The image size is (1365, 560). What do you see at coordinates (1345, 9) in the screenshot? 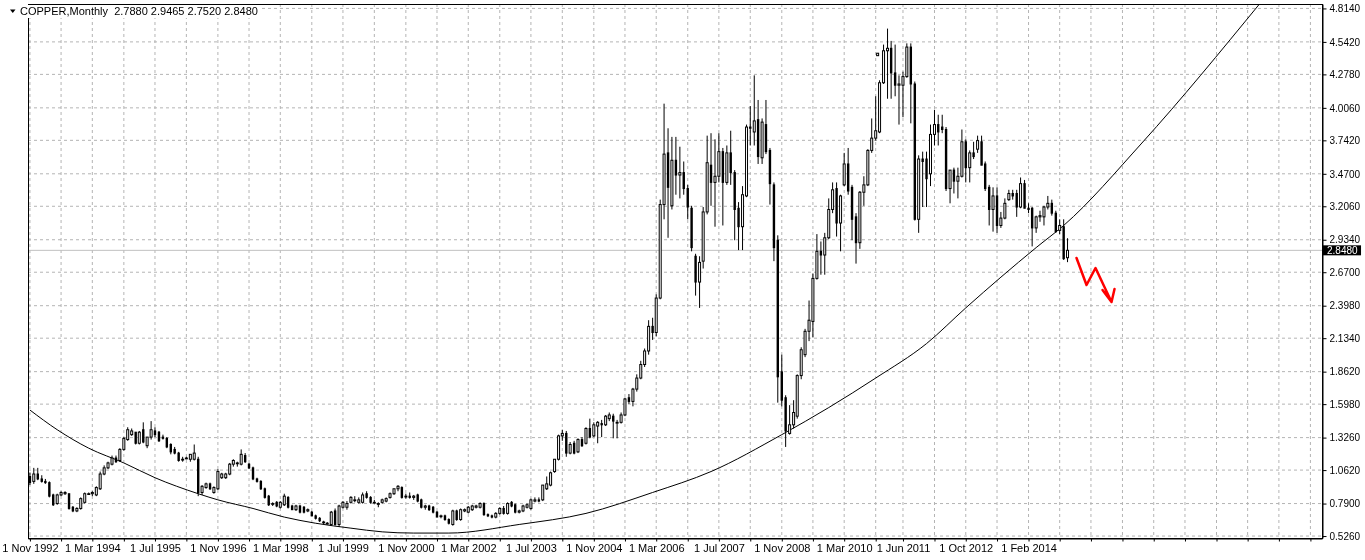
I see `y-tick-label: 4.8140` at bounding box center [1345, 9].